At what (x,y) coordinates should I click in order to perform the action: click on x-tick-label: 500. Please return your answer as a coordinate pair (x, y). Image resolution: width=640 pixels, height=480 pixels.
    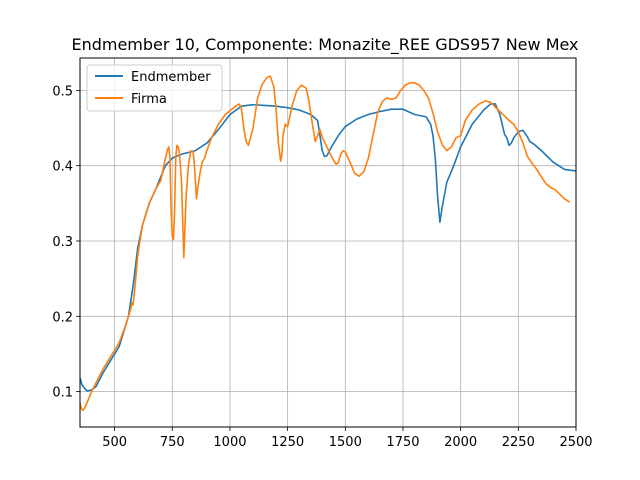
    Looking at the image, I should click on (114, 442).